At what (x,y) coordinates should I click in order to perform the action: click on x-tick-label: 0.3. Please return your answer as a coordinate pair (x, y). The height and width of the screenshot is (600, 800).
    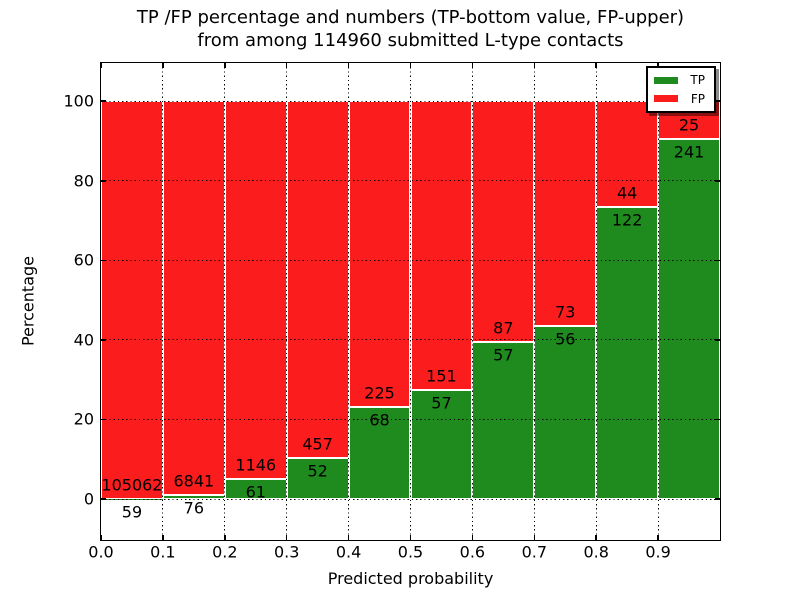
    Looking at the image, I should click on (286, 552).